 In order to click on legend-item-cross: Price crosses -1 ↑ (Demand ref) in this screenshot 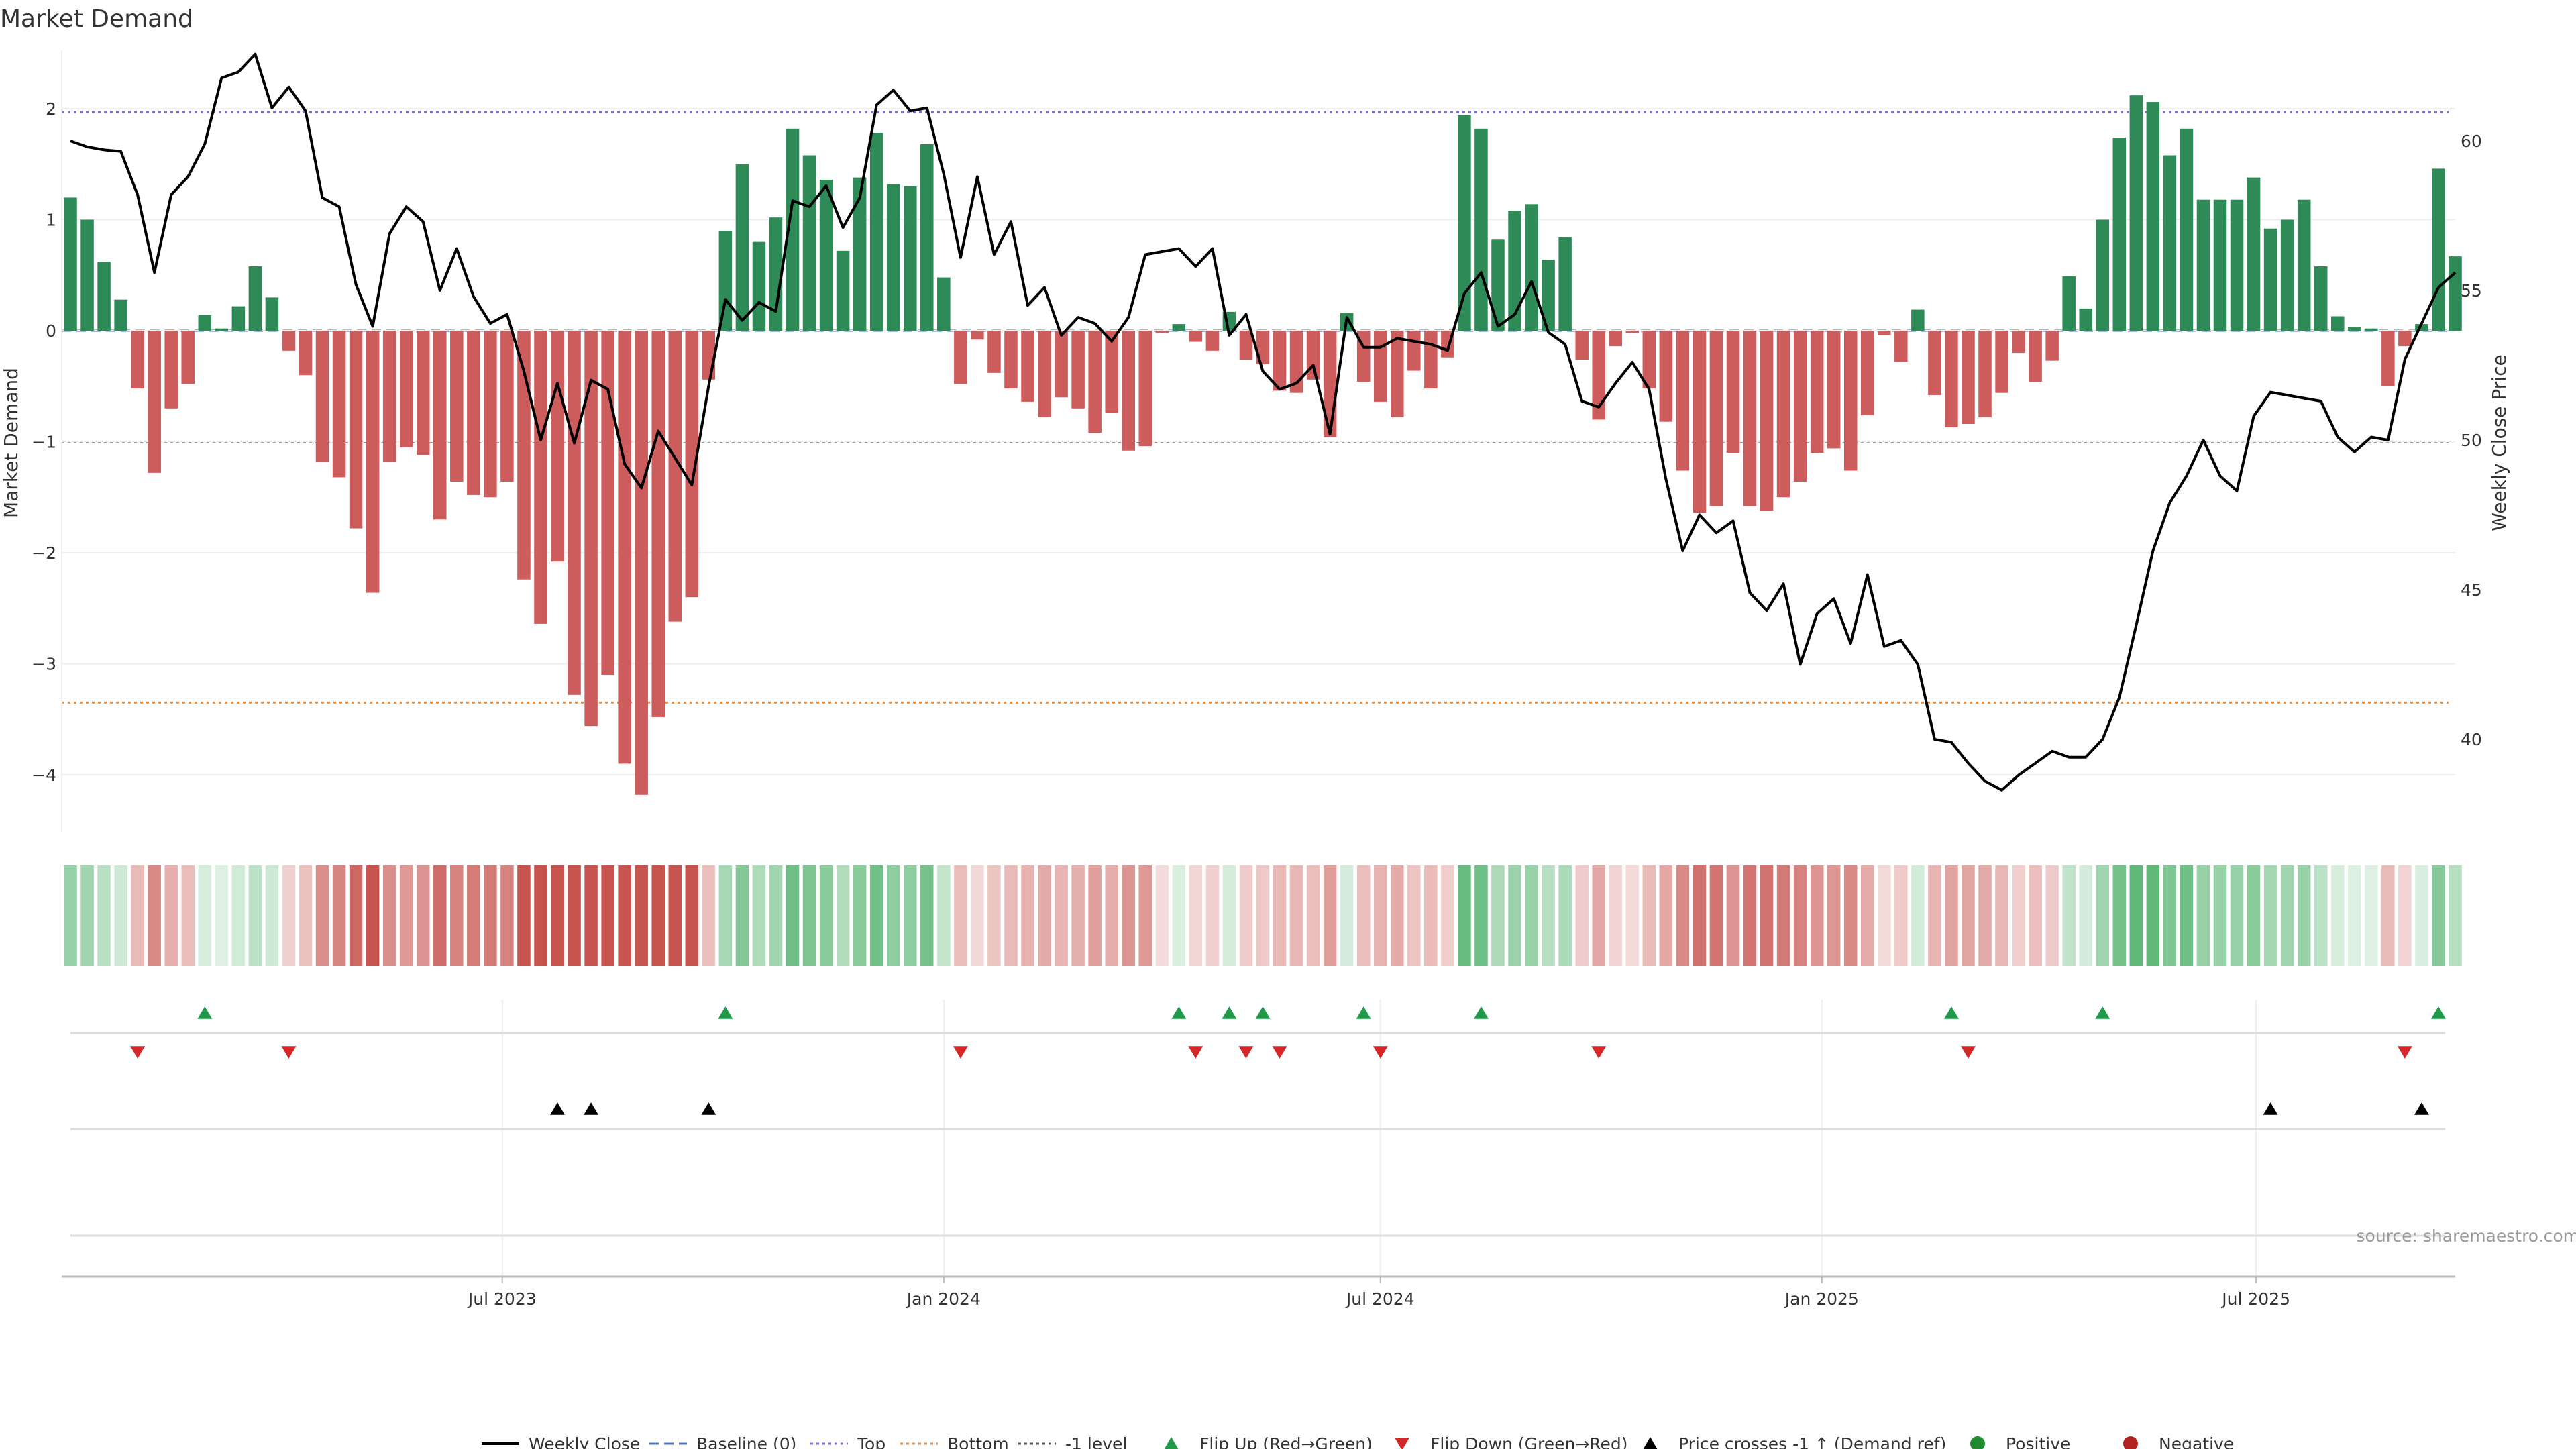, I will do `click(1794, 1441)`.